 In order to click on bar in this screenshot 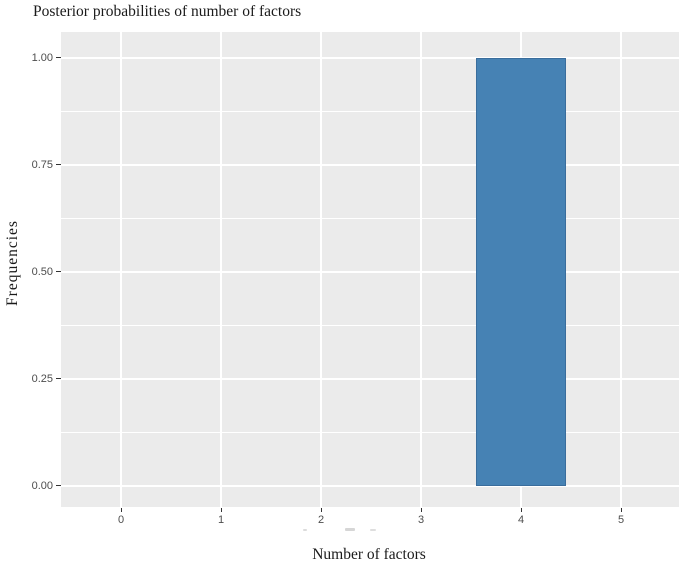, I will do `click(521, 271)`.